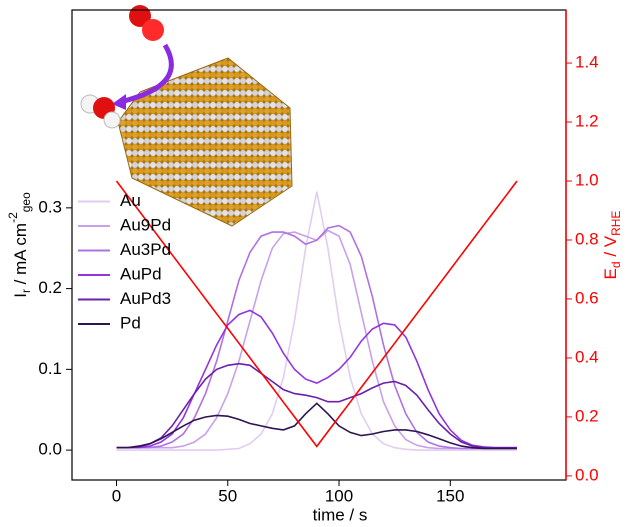 Image resolution: width=630 pixels, height=527 pixels. I want to click on legend-label: Au, so click(130, 200).